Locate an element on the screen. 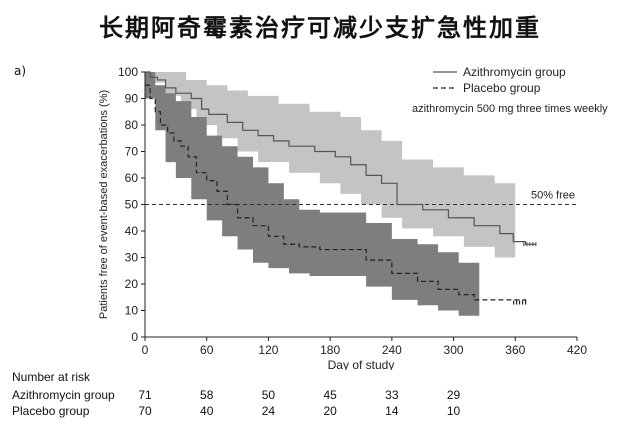 This screenshot has height=430, width=640. y-tick-label: 70 is located at coordinates (132, 152).